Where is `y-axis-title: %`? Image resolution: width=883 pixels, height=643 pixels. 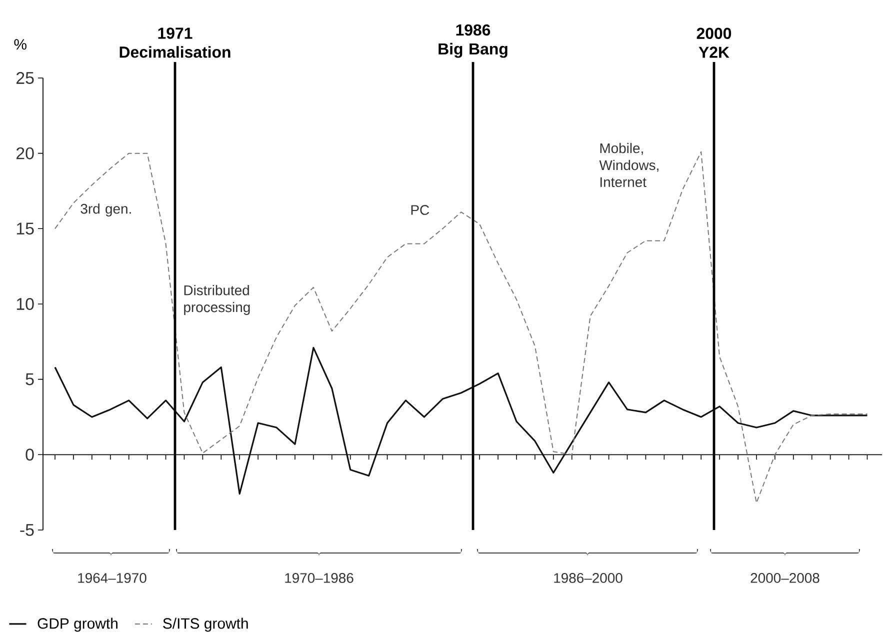 y-axis-title: % is located at coordinates (20, 44).